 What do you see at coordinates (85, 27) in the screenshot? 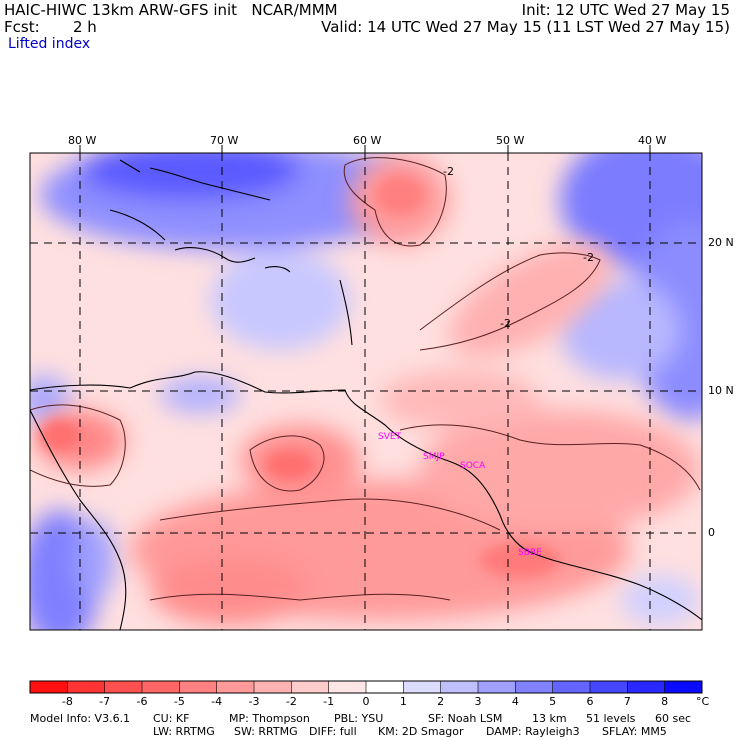
I see `forecast-hour: 2 h` at bounding box center [85, 27].